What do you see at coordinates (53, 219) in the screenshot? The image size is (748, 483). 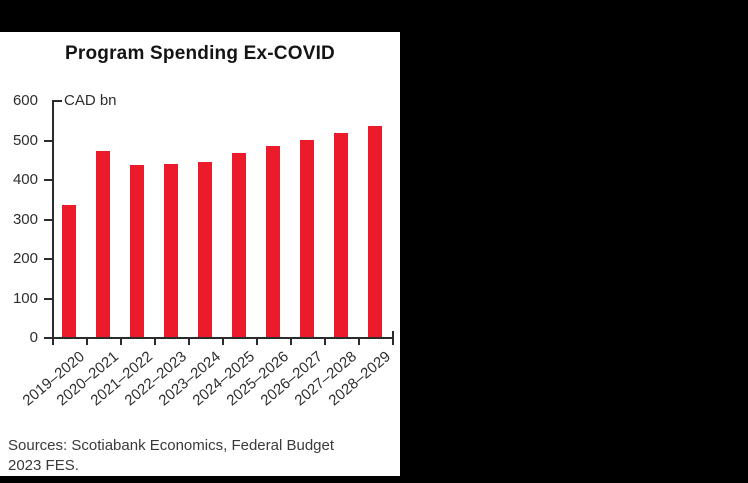 I see `y-axis-line` at bounding box center [53, 219].